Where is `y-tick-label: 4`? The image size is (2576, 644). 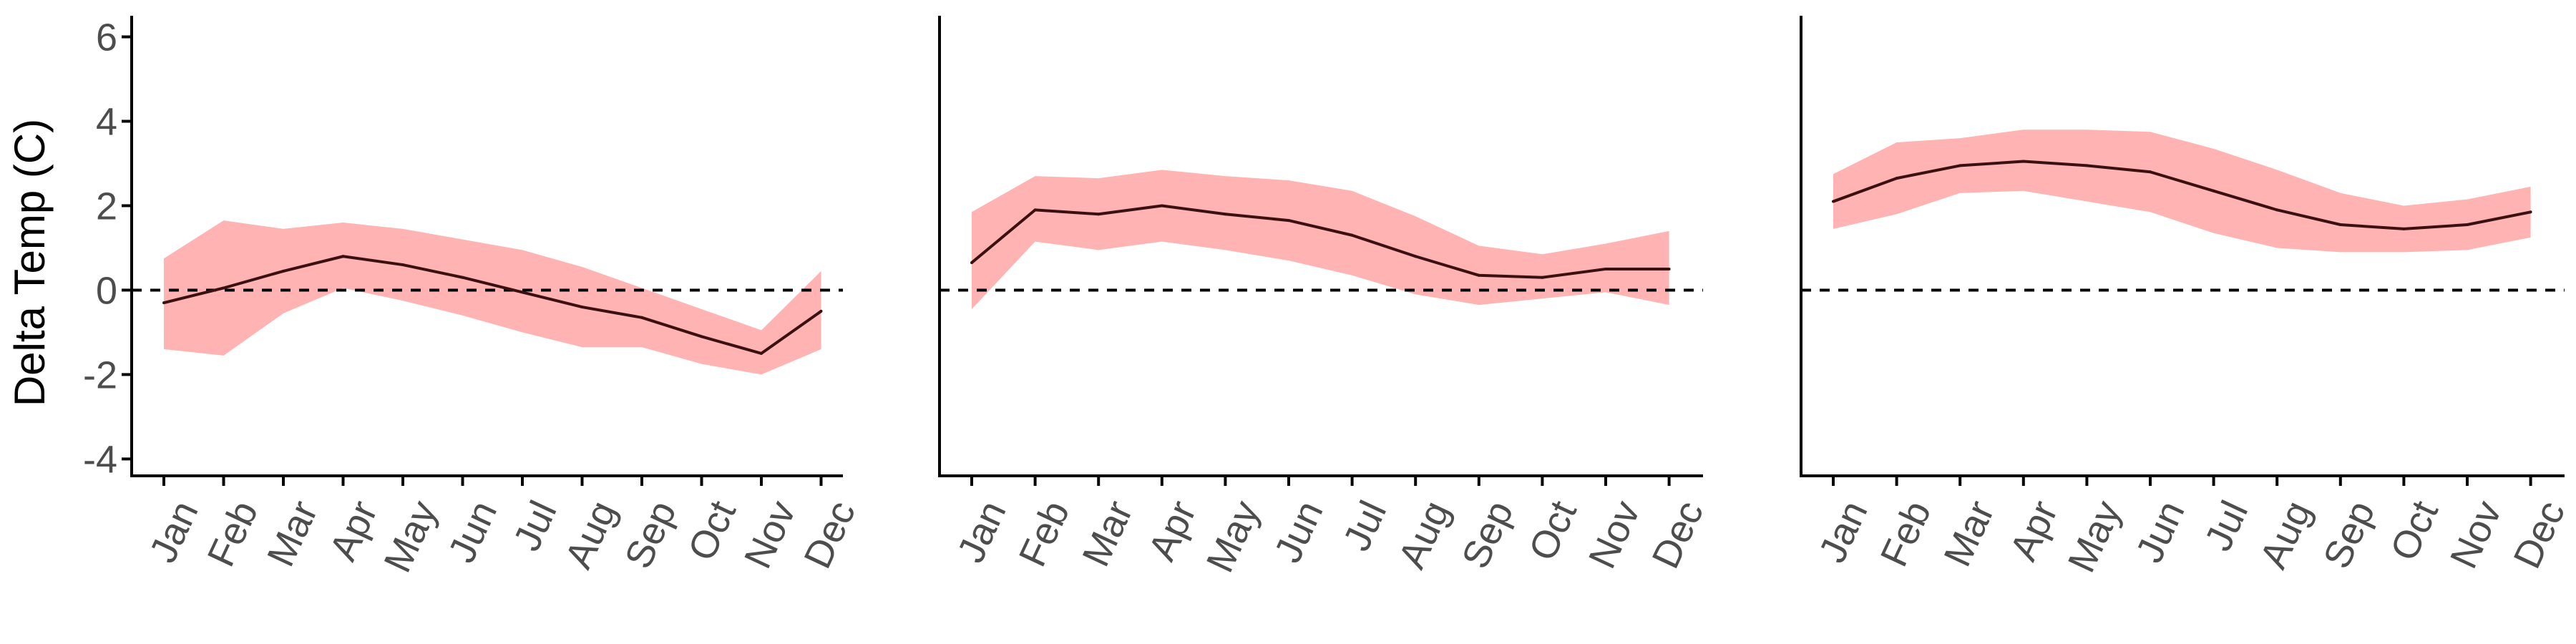 y-tick-label: 4 is located at coordinates (106, 122).